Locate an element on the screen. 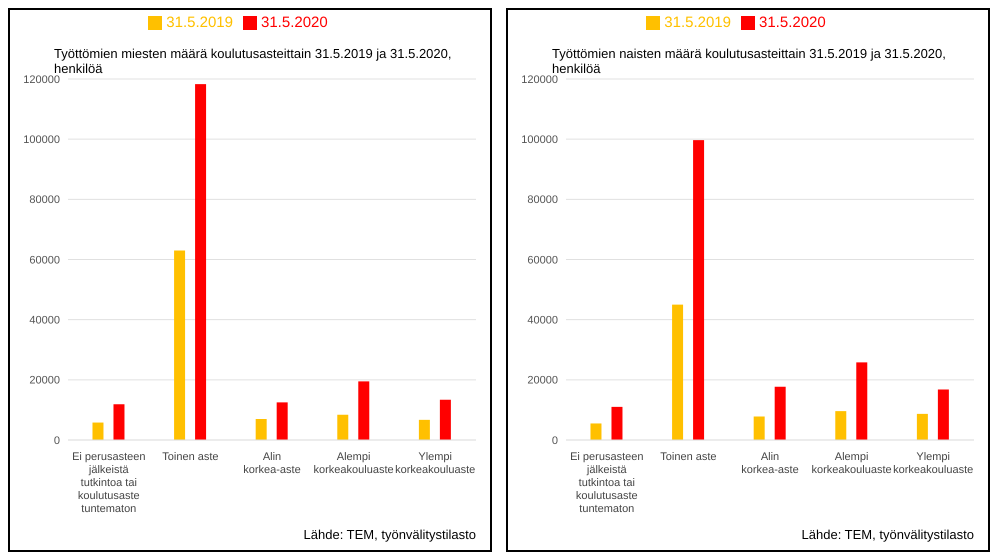  chart-title: Työttömien miesten määrä koulutusasteittain 31.5.2019 ja 31.5.2020, henkilöä is located at coordinates (253, 61).